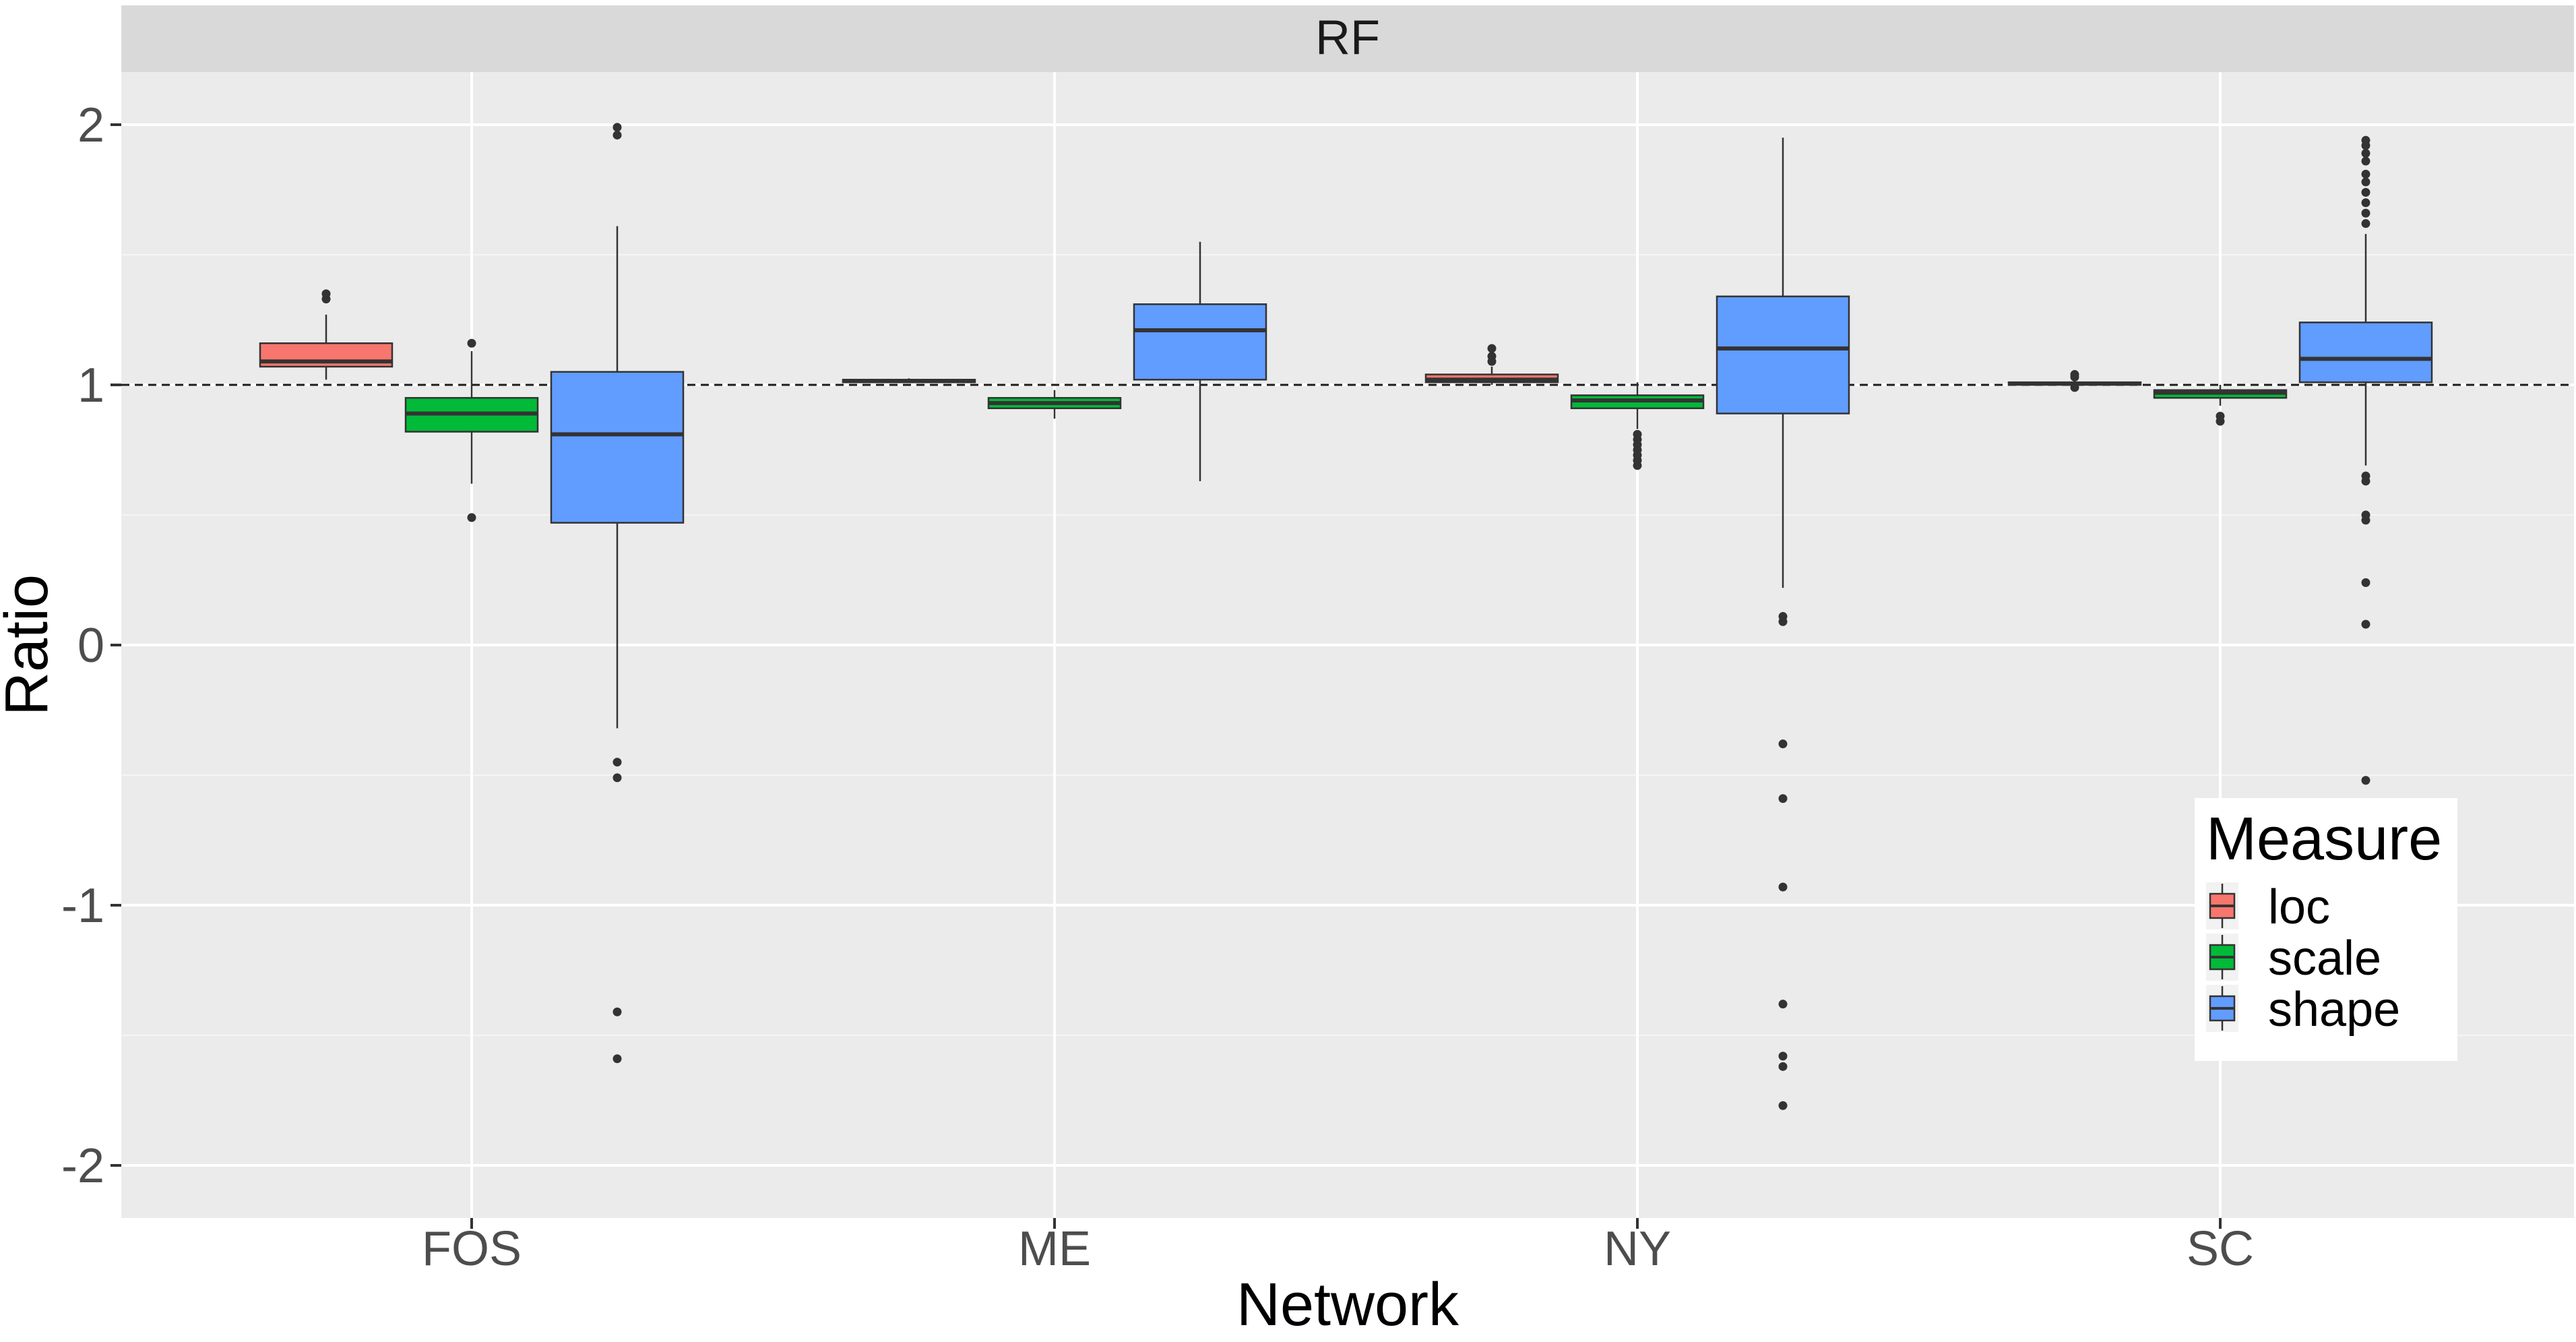 The width and height of the screenshot is (2576, 1342). I want to click on x-axis-title: Network, so click(1347, 1305).